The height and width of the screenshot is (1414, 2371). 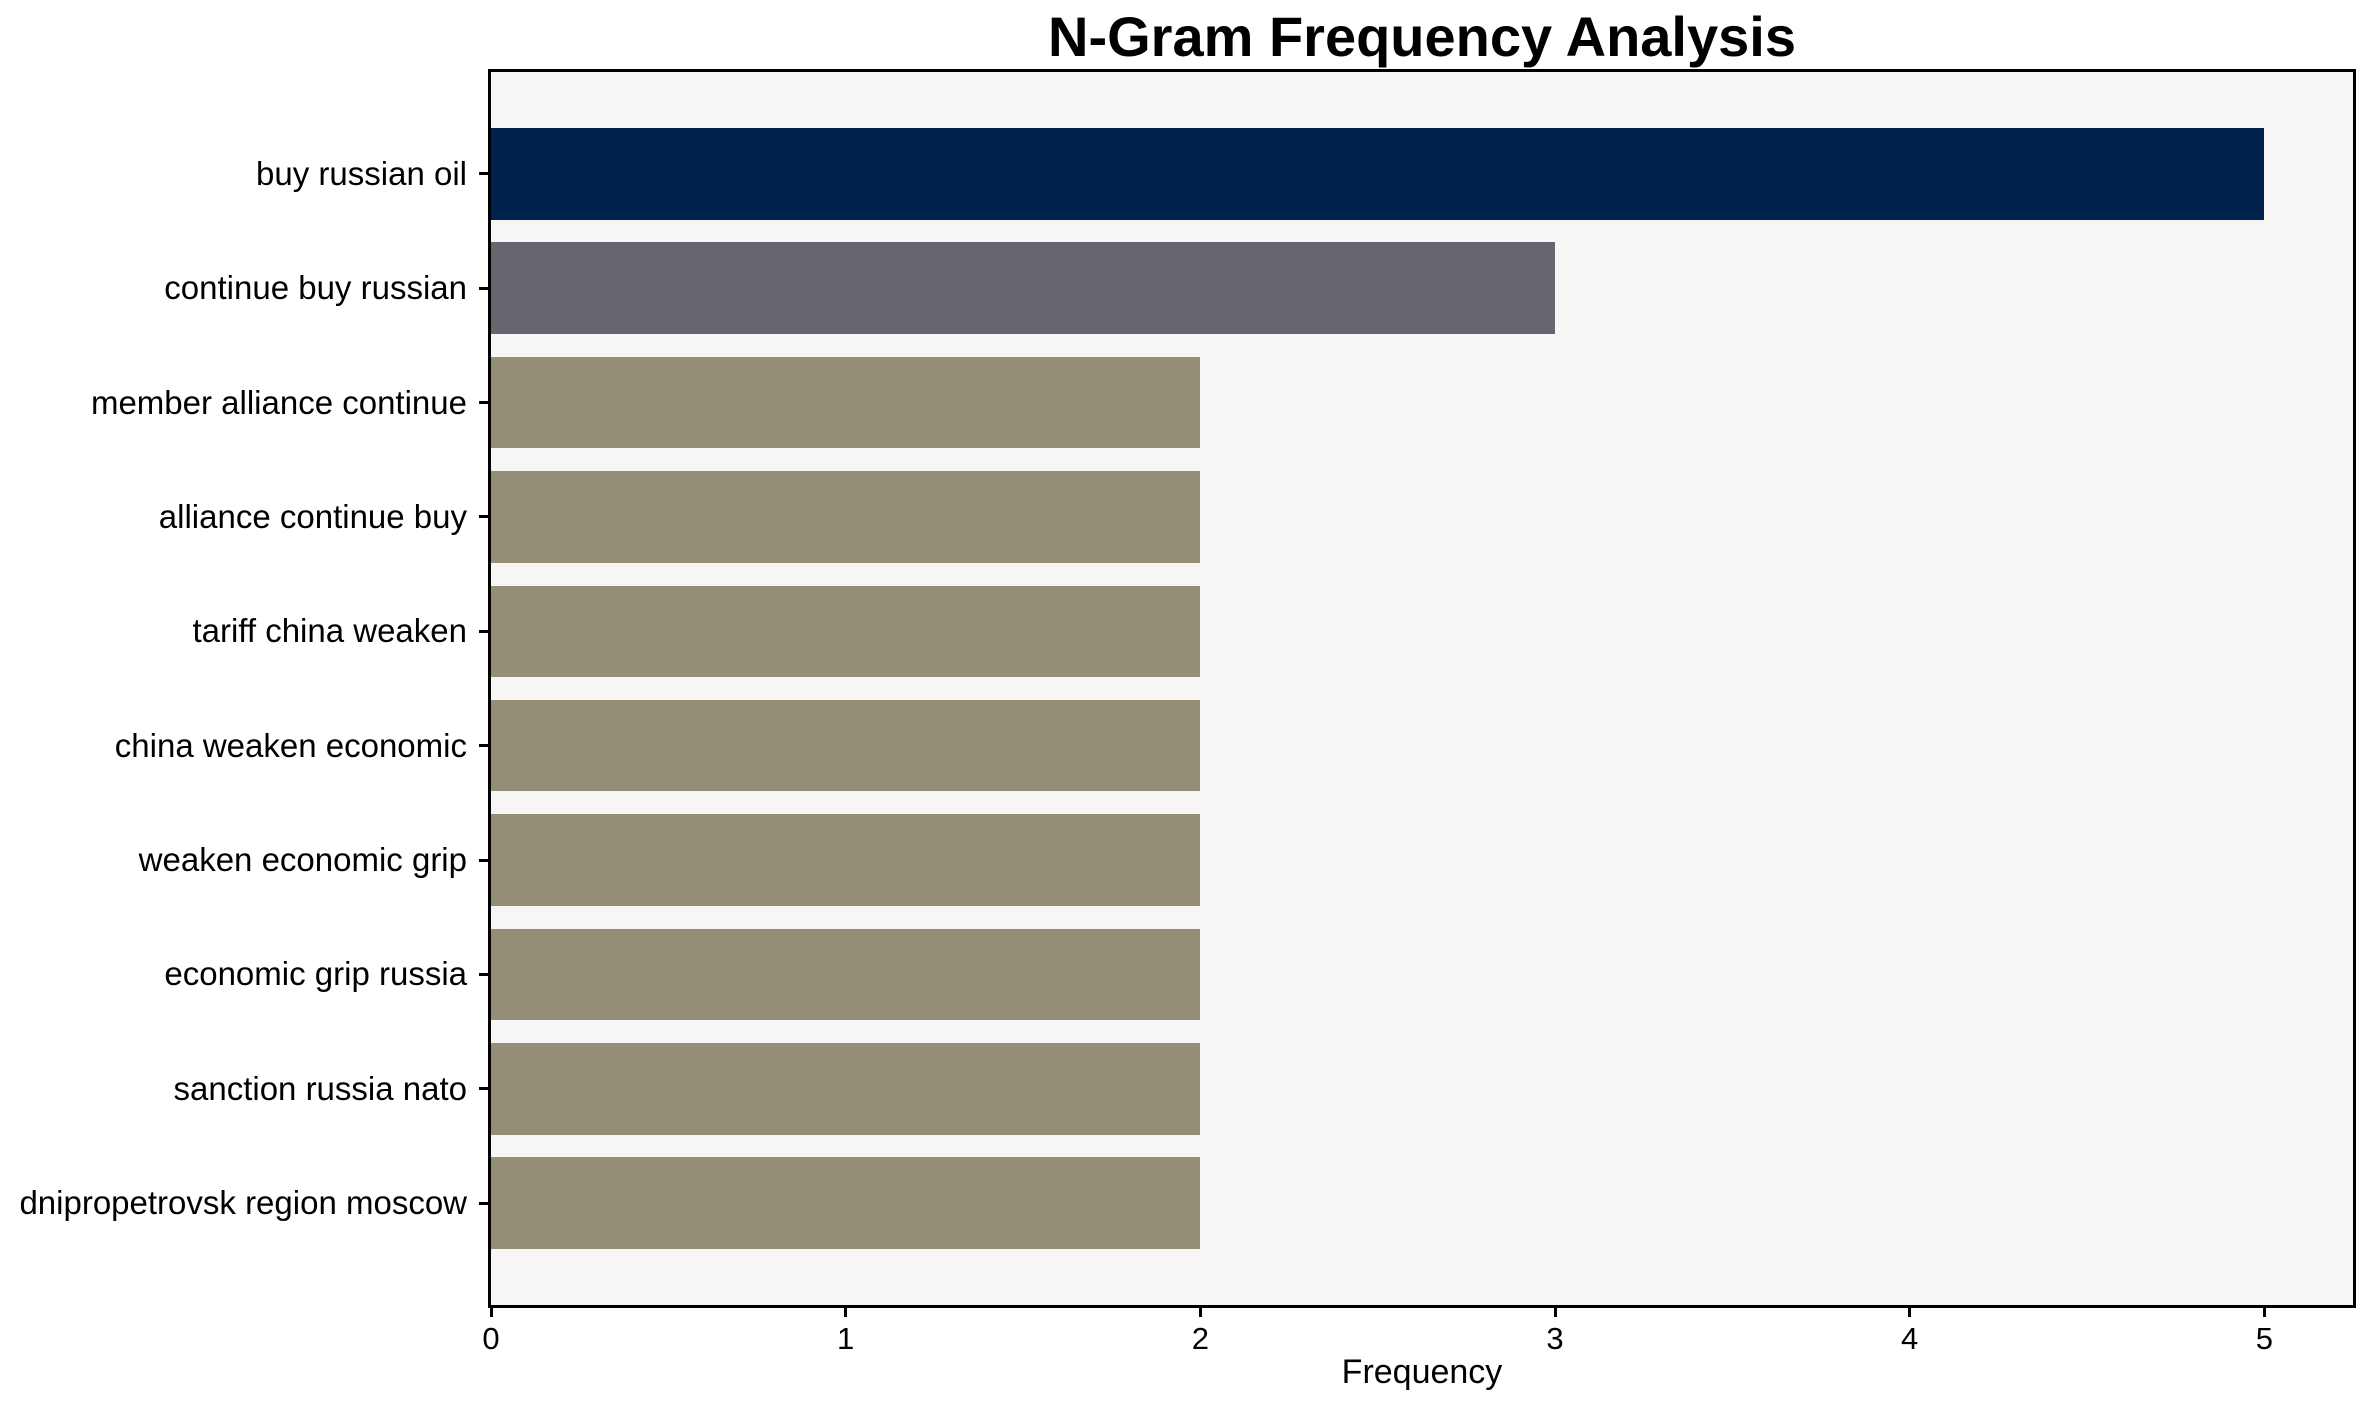 I want to click on x-tick-label: 3, so click(x=1555, y=1338).